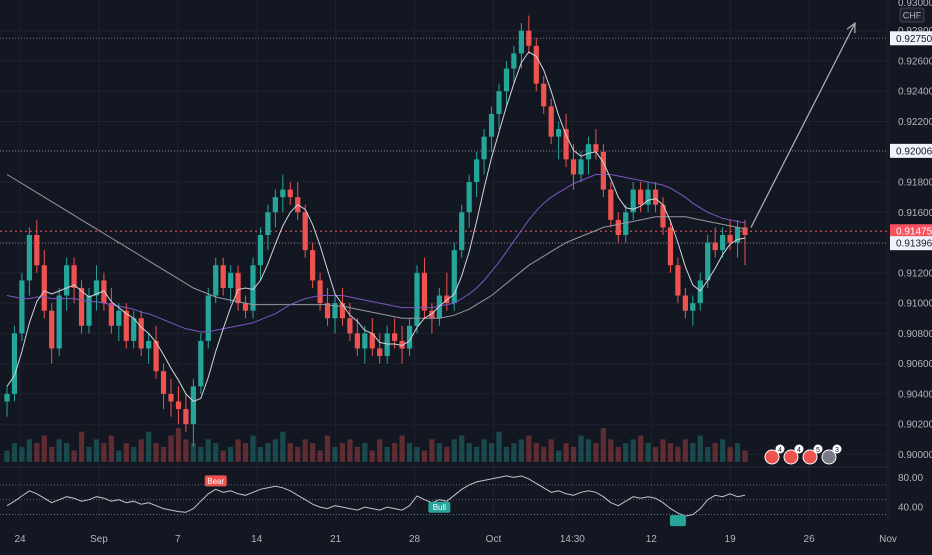 Image resolution: width=932 pixels, height=555 pixels. Describe the element at coordinates (915, 61) in the screenshot. I see `price-tick-label: 0.92600` at that location.